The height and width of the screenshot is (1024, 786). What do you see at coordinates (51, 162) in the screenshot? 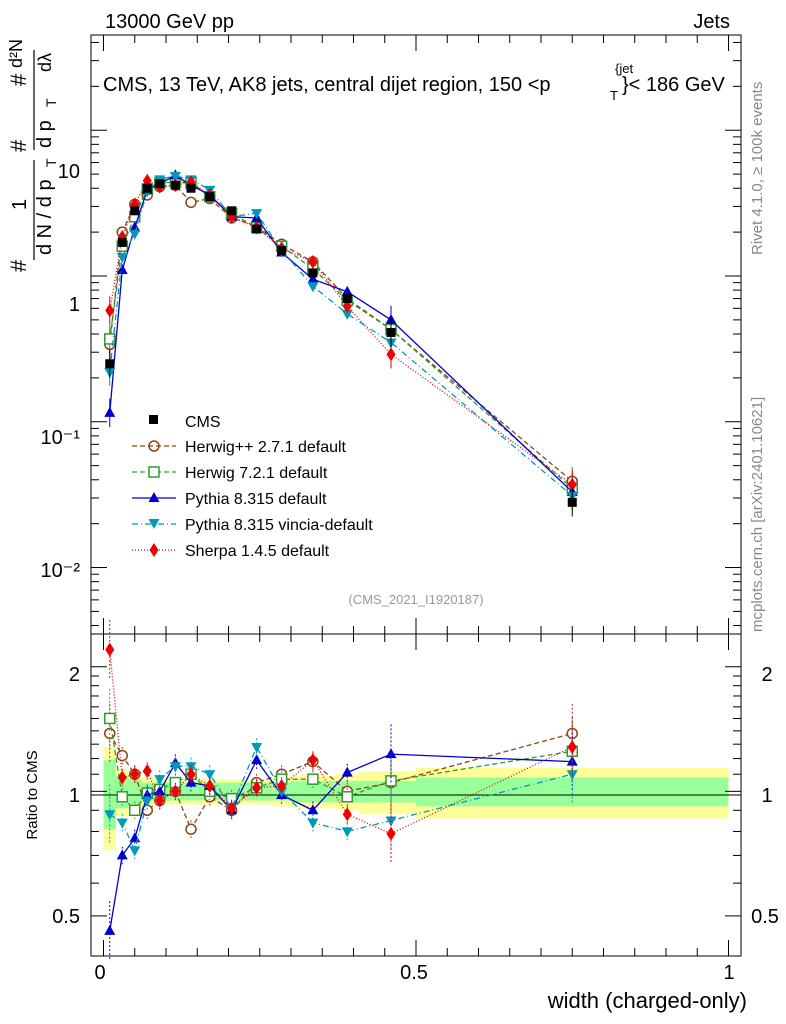
I see `y-title-dn-dpt-sub: T` at bounding box center [51, 162].